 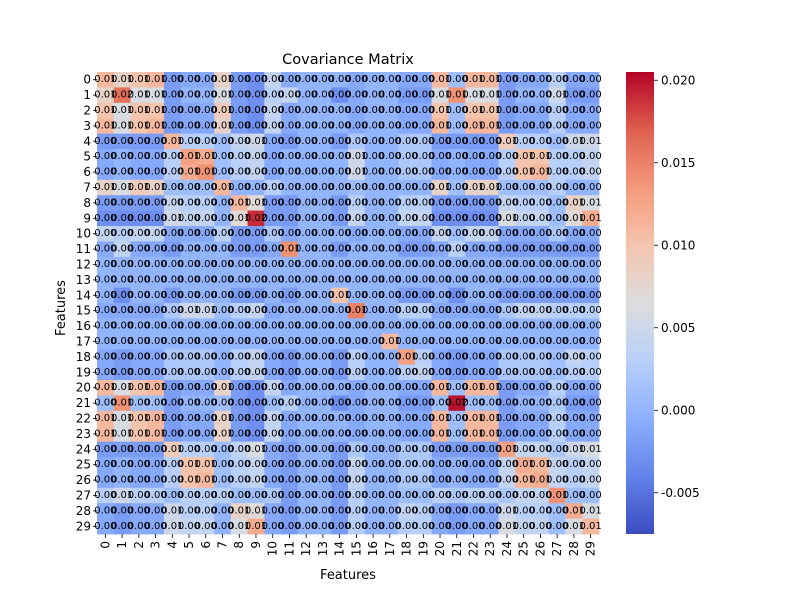 I want to click on y-tick-label: 23, so click(x=83, y=434).